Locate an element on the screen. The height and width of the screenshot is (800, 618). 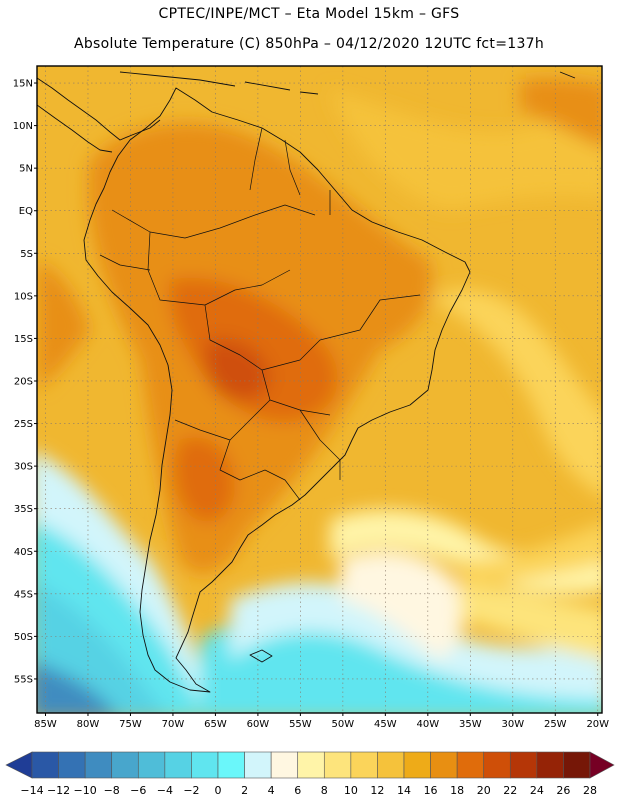
colorbar-tick-label: 8 is located at coordinates (324, 790).